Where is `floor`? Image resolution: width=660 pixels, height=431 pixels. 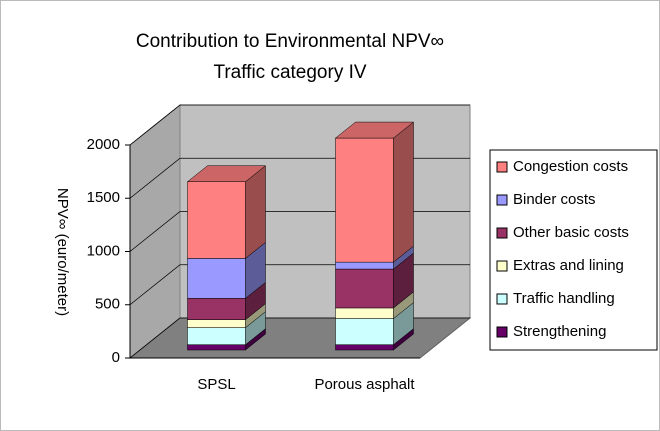 floor is located at coordinates (300, 338).